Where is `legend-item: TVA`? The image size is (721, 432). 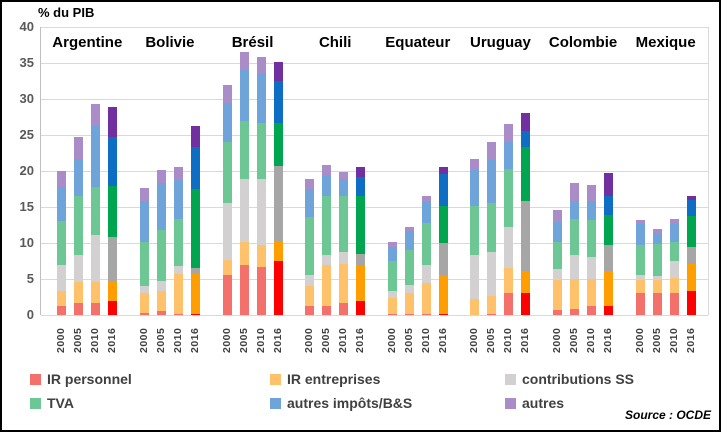
legend-item: TVA is located at coordinates (150, 403).